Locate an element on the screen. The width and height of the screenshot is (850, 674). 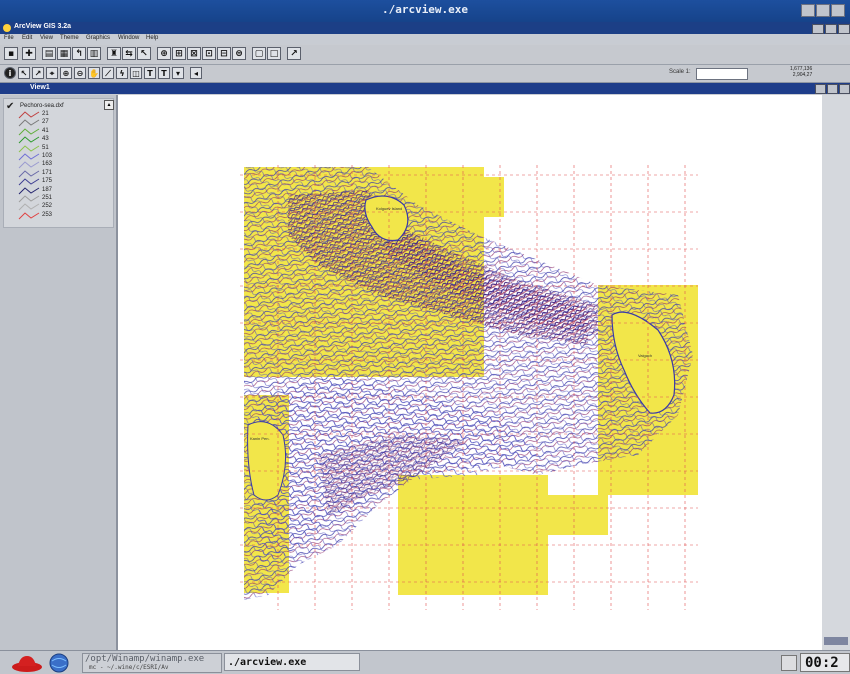
map-label-kolguev: Kolguev Island is located at coordinates (389, 208).